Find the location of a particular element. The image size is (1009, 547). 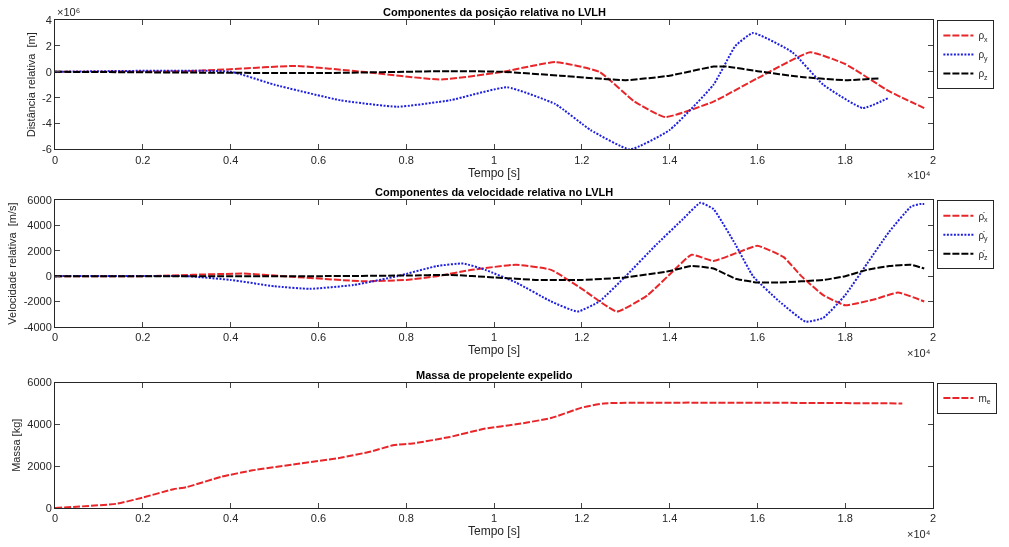

text: ×10⁶ is located at coordinates (69, 12).